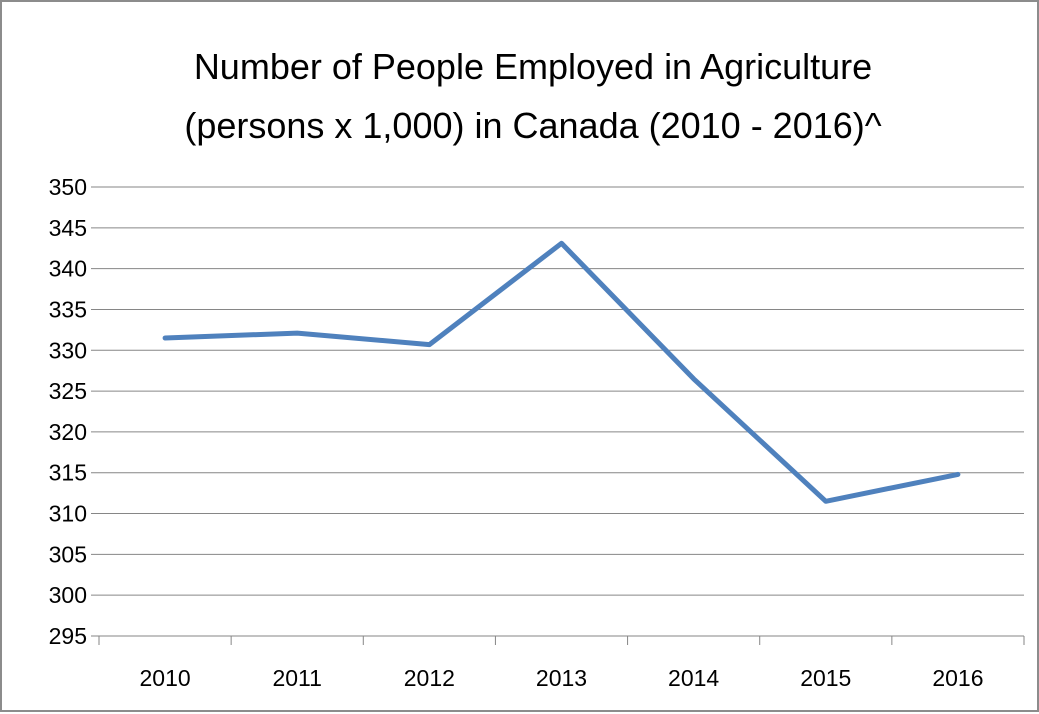  What do you see at coordinates (68, 595) in the screenshot?
I see `y-tick-label-300: 300` at bounding box center [68, 595].